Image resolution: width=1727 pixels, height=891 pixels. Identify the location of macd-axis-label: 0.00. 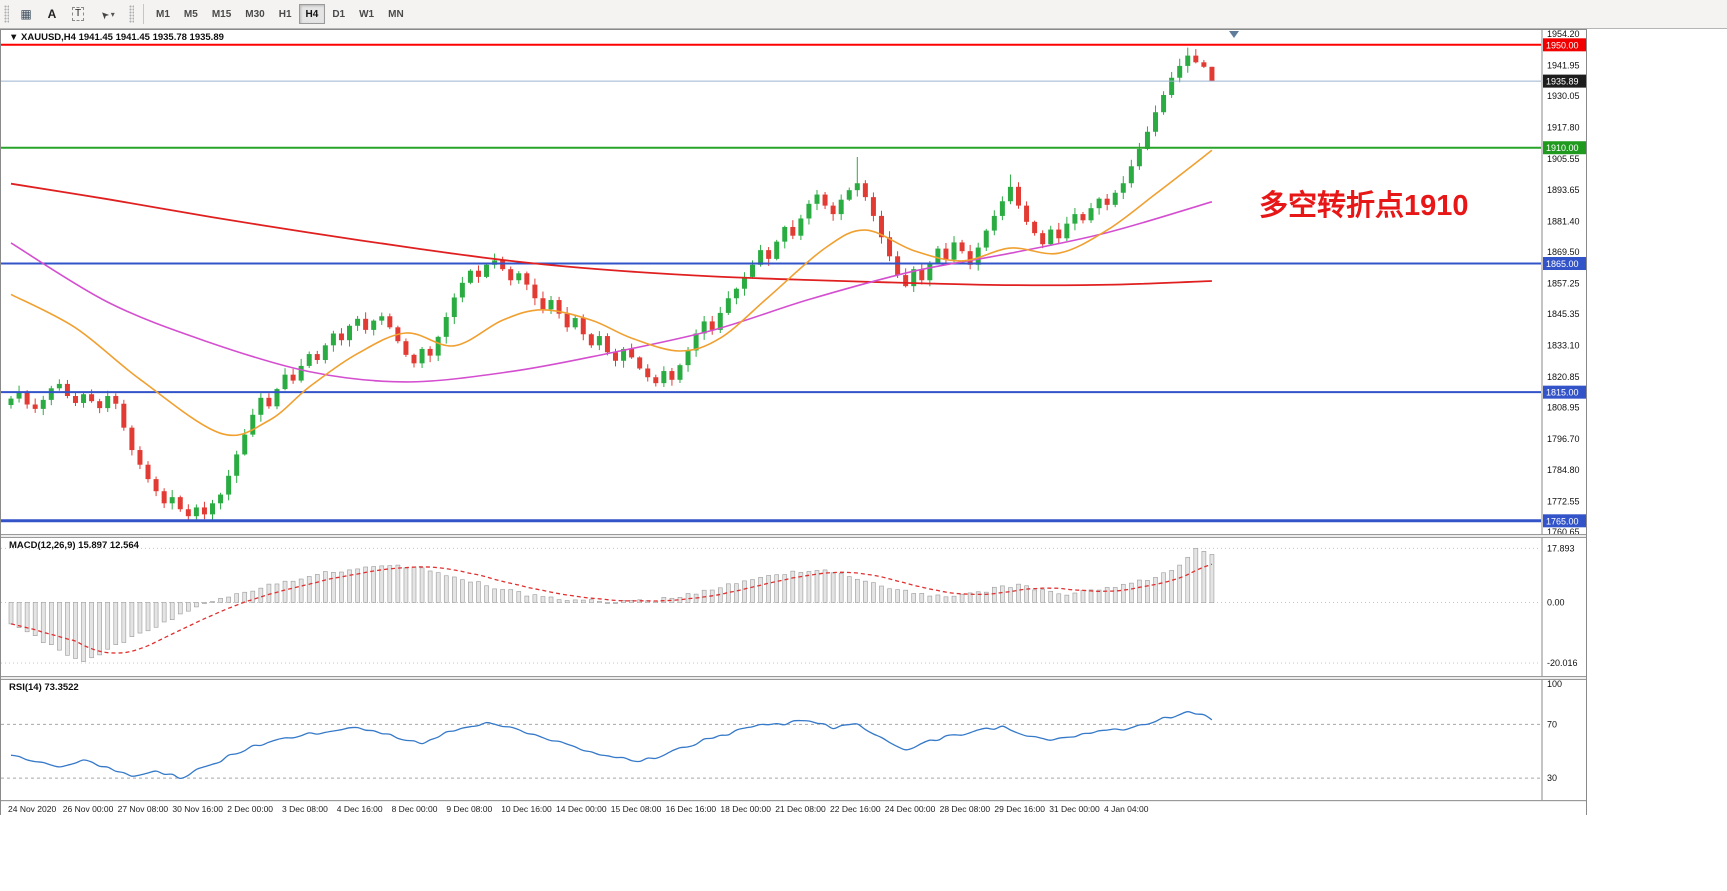
(1556, 602).